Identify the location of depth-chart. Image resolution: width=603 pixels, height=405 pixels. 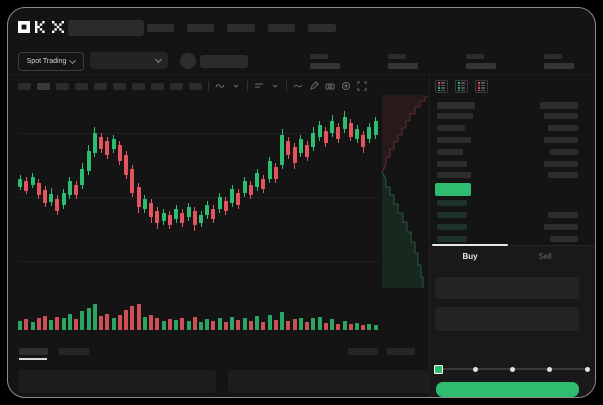
(405, 191).